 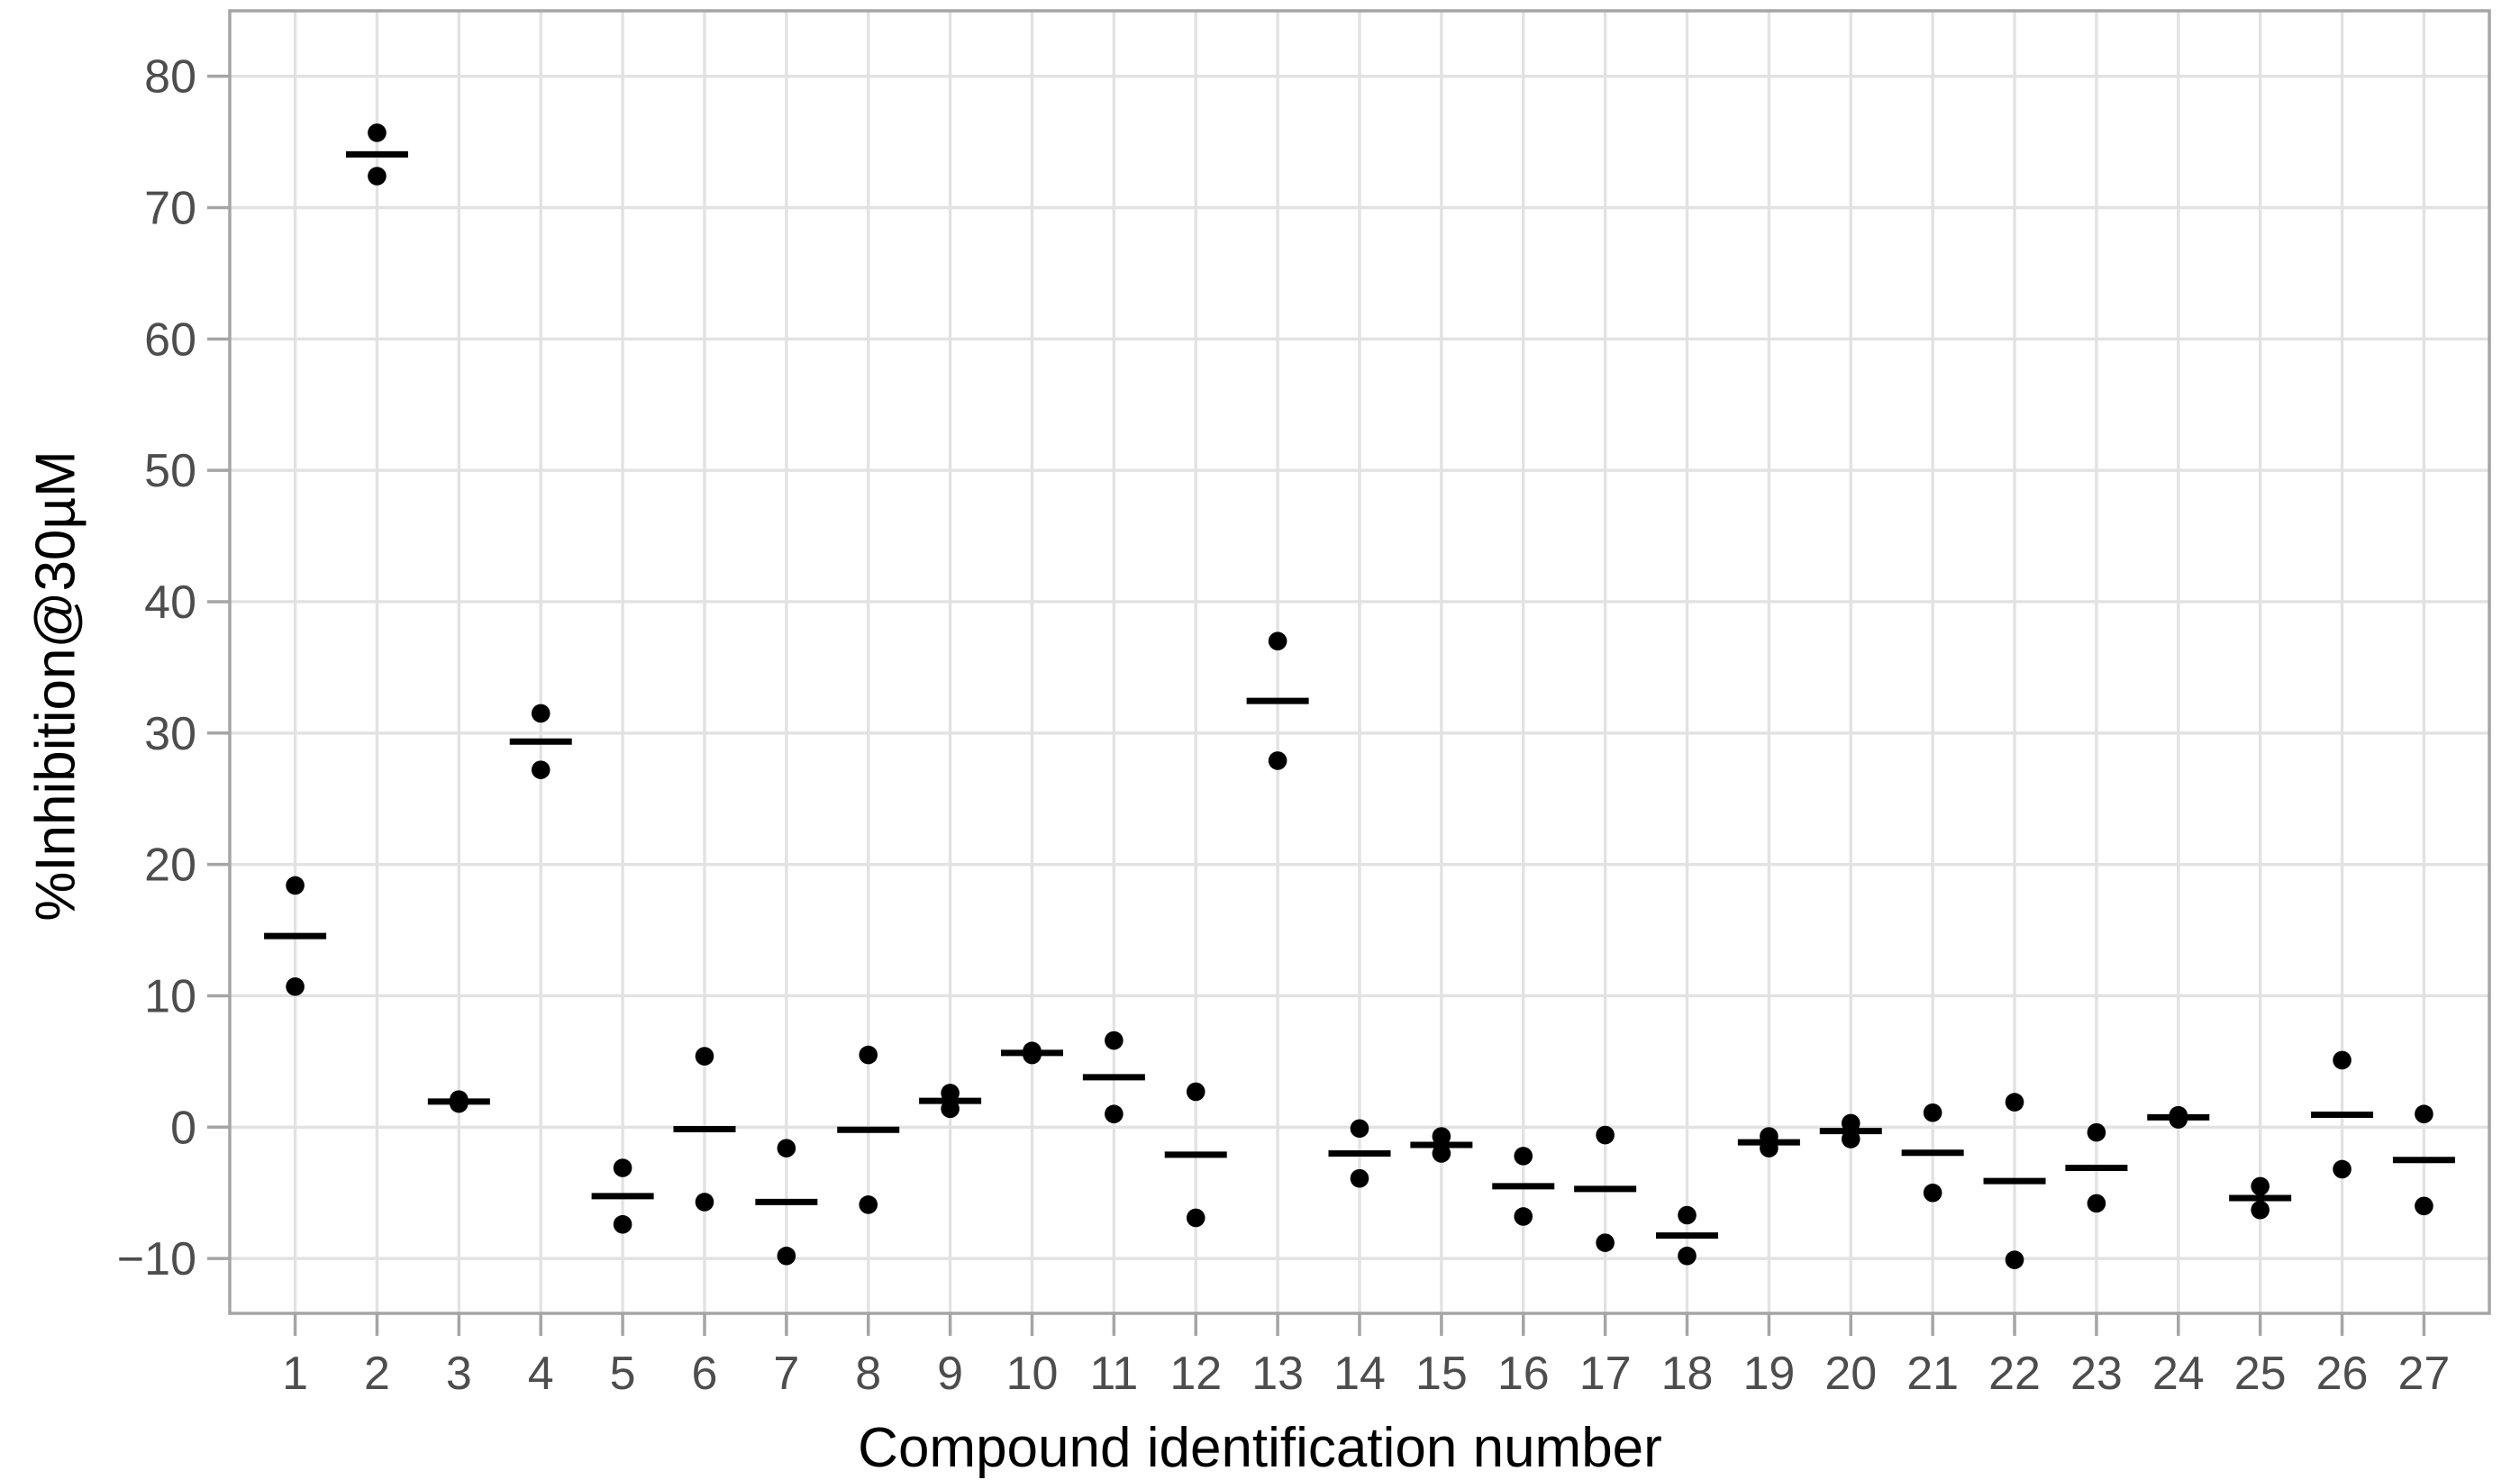 I want to click on x-tick-label-13: 13, so click(x=1277, y=1374).